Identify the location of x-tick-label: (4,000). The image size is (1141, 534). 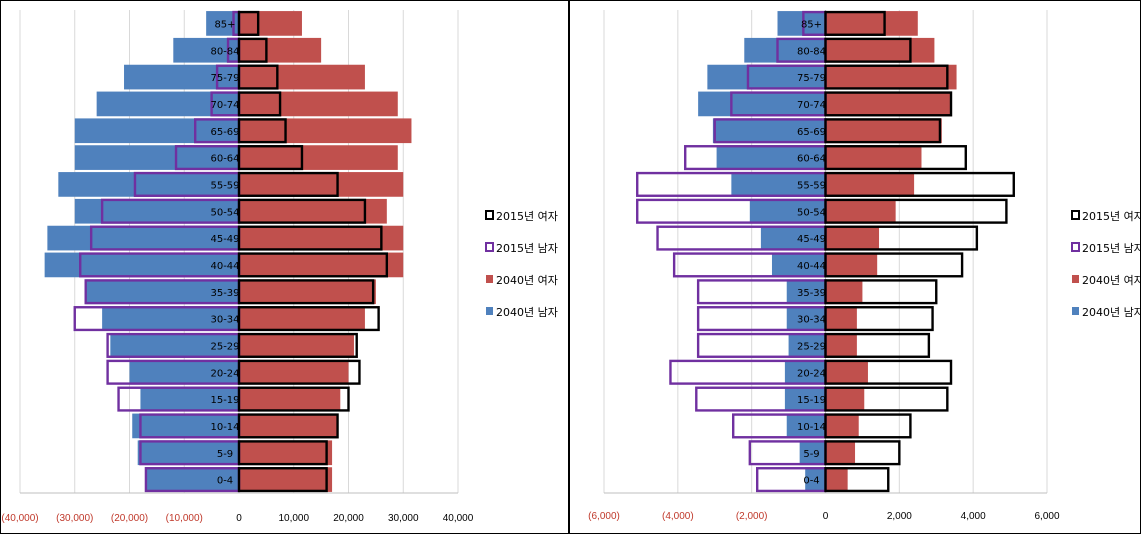
(678, 516).